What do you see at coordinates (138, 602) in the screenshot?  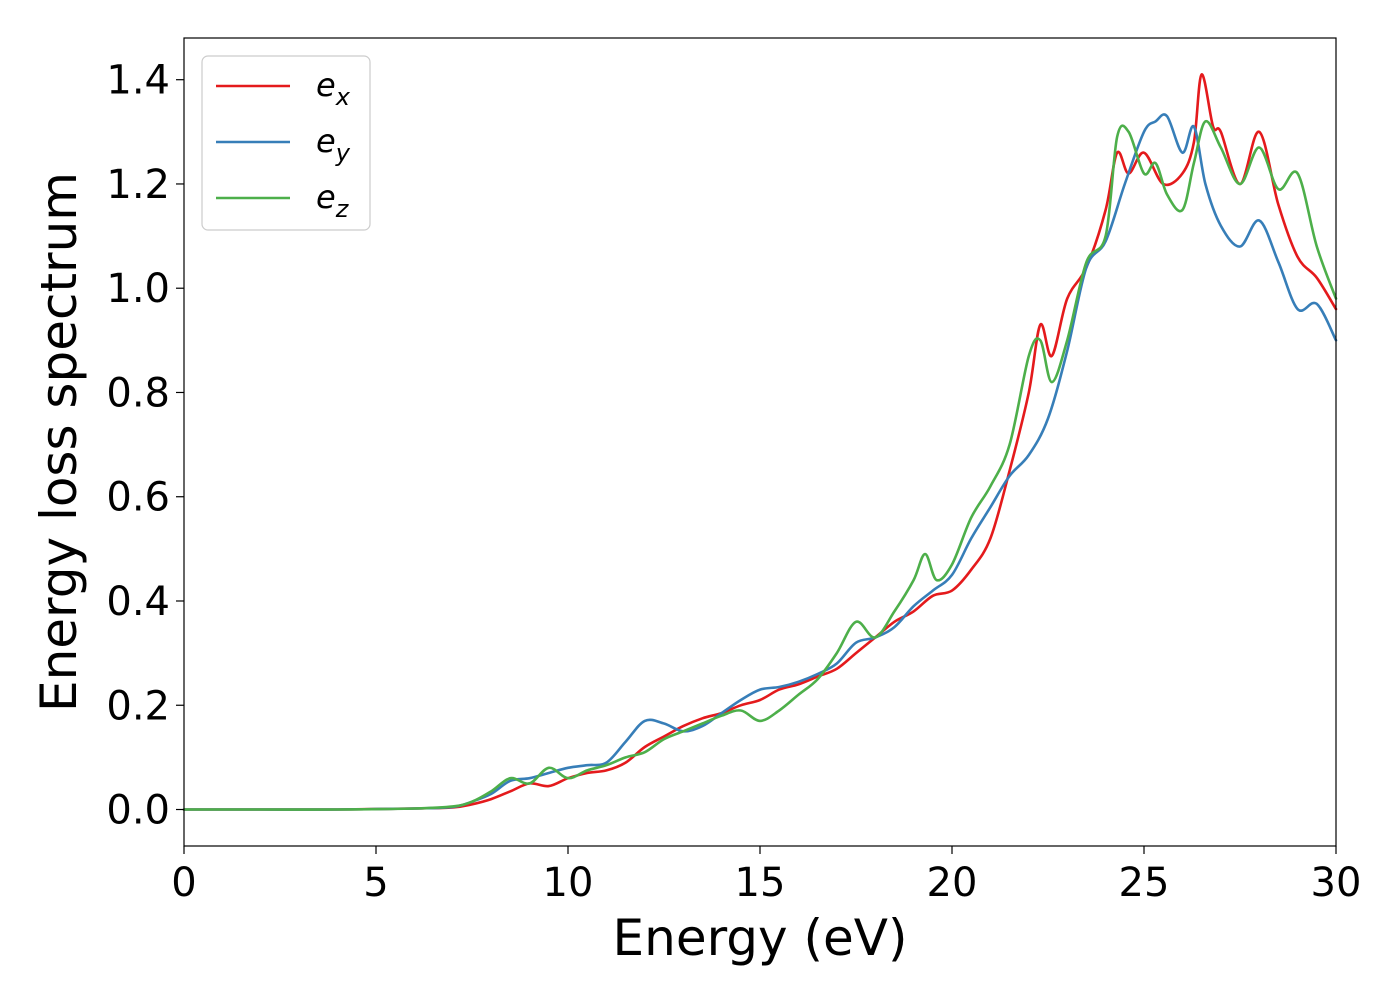 I see `y-tick-label: 0.4` at bounding box center [138, 602].